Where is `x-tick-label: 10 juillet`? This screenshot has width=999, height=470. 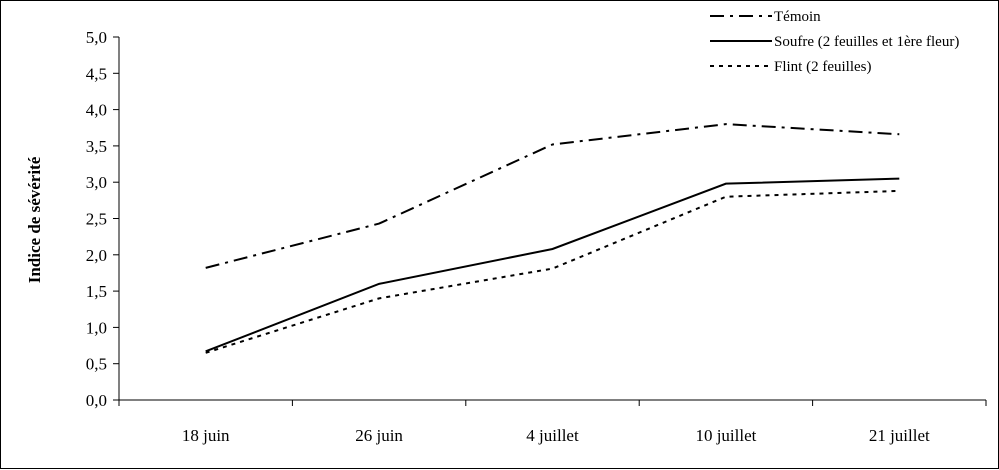 x-tick-label: 10 juillet is located at coordinates (725, 435).